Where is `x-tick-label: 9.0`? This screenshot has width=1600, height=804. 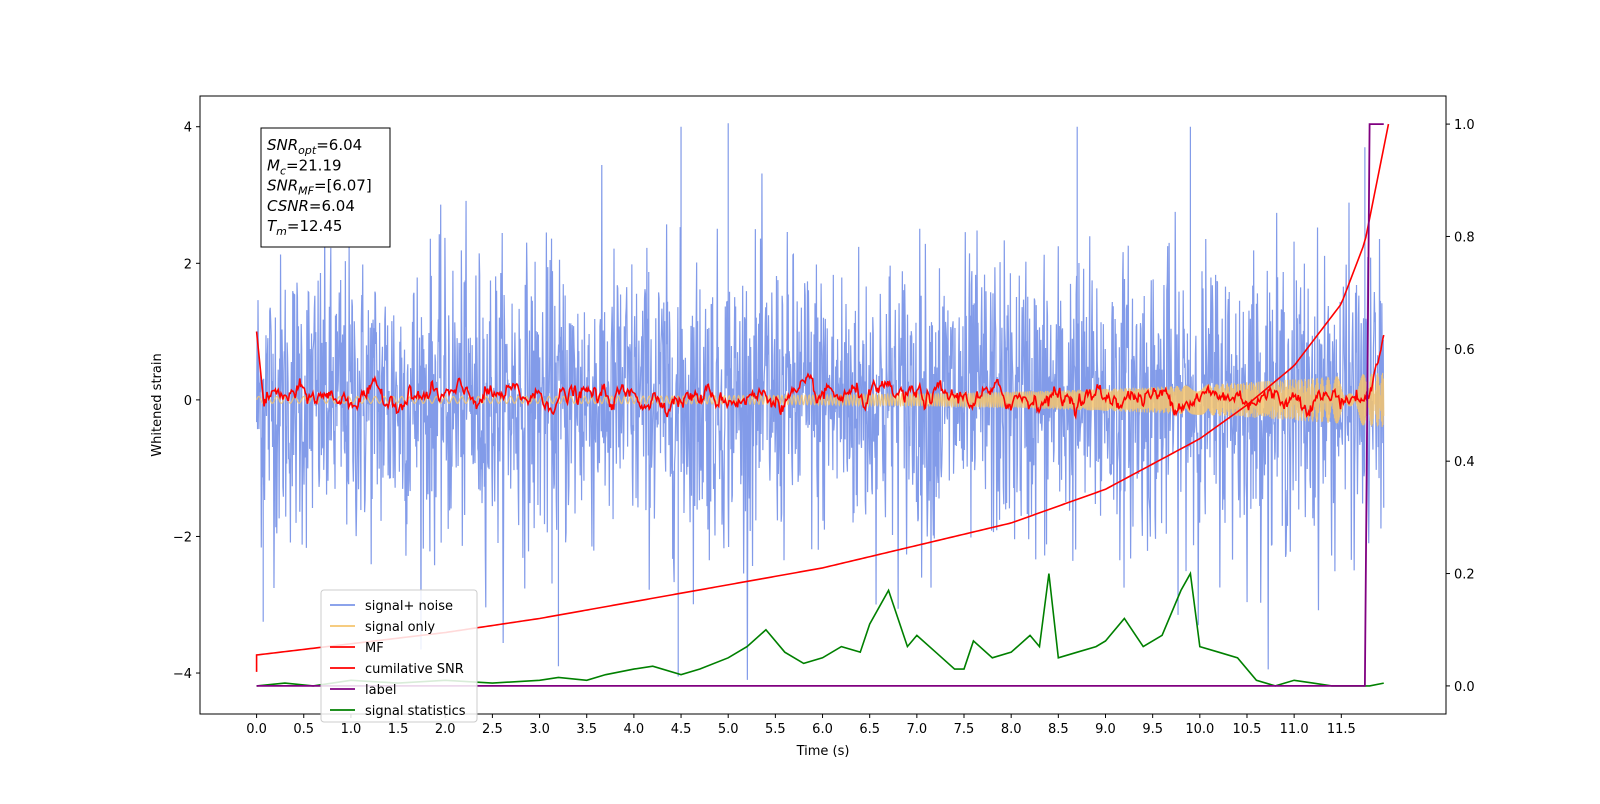
x-tick-label: 9.0 is located at coordinates (1105, 729).